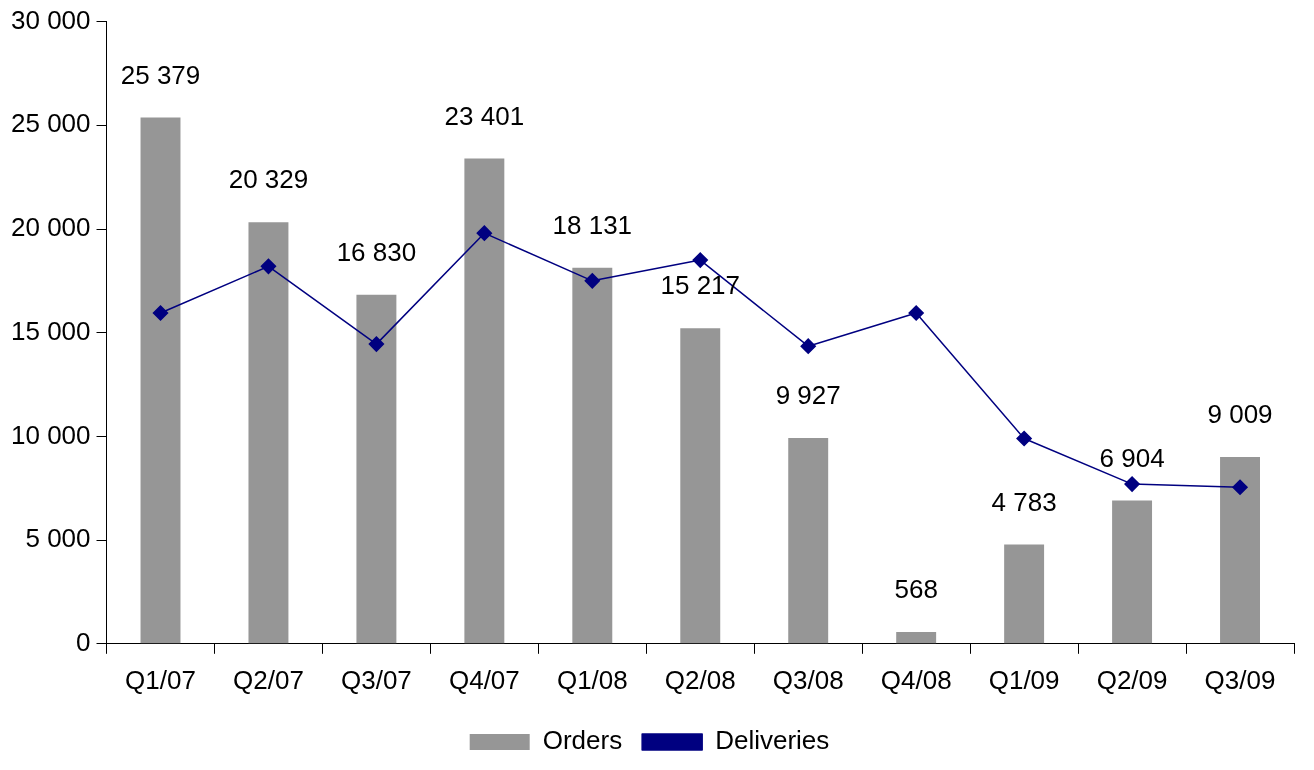  What do you see at coordinates (484, 115) in the screenshot?
I see `data-label: 23 401` at bounding box center [484, 115].